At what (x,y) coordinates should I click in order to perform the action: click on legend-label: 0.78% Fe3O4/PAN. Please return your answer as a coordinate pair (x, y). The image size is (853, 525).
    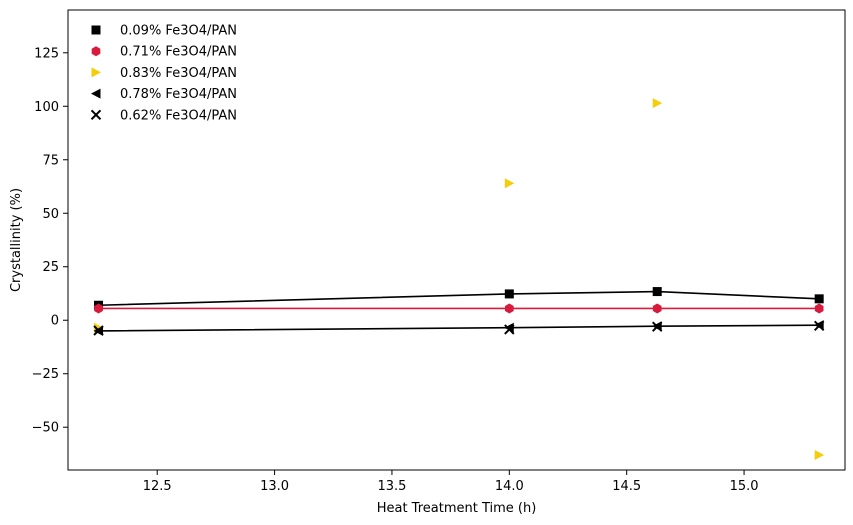
    Looking at the image, I should click on (178, 94).